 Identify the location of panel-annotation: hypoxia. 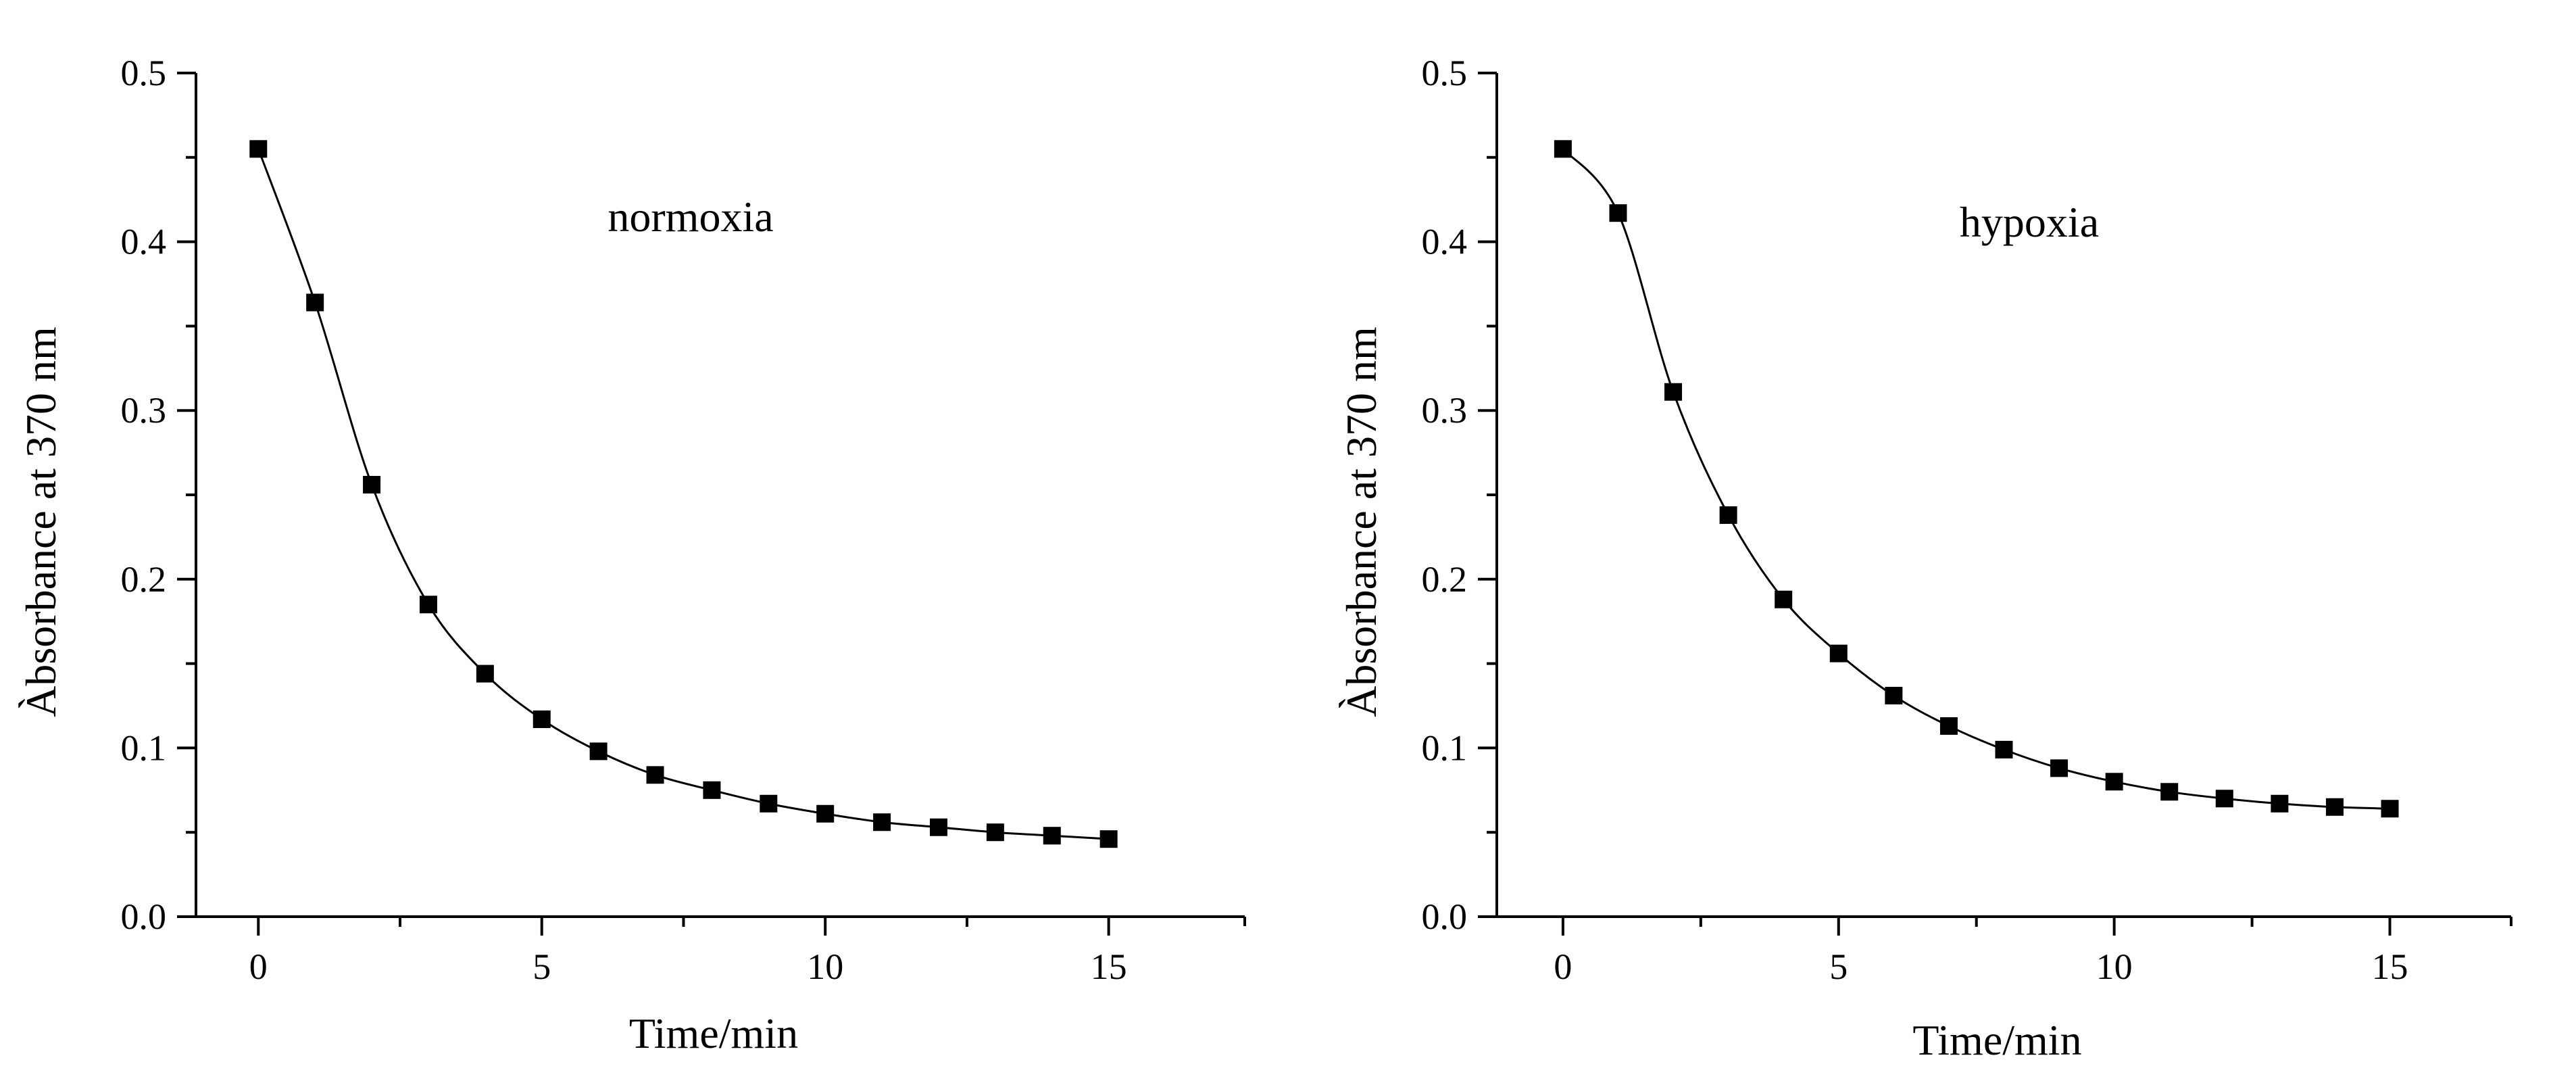
(2030, 222).